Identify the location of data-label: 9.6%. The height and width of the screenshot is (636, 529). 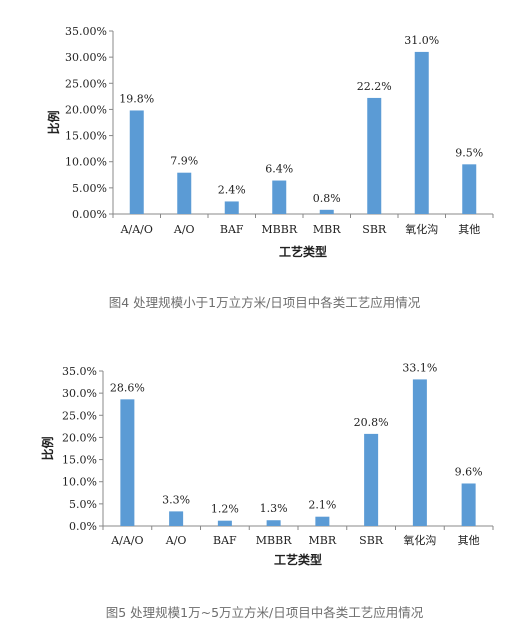
(469, 471).